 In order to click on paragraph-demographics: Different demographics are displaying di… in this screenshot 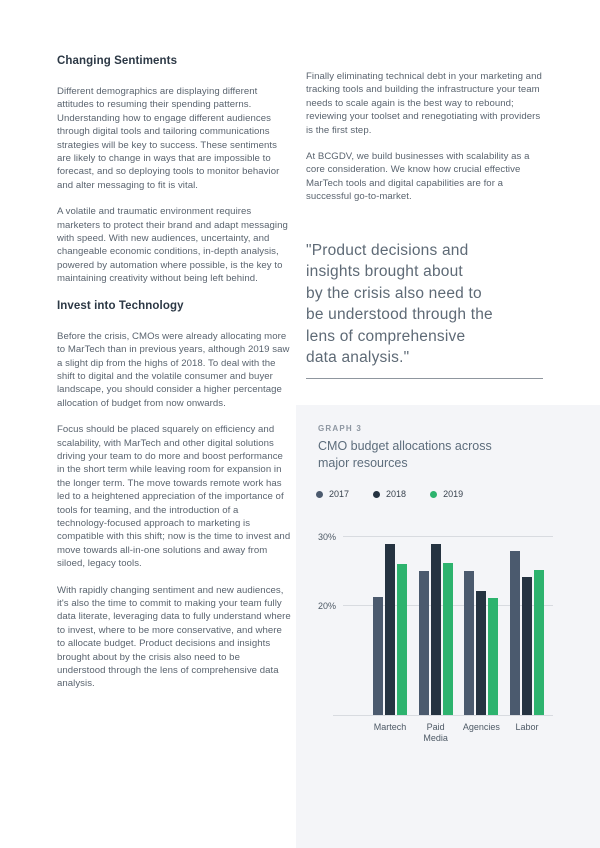, I will do `click(168, 138)`.